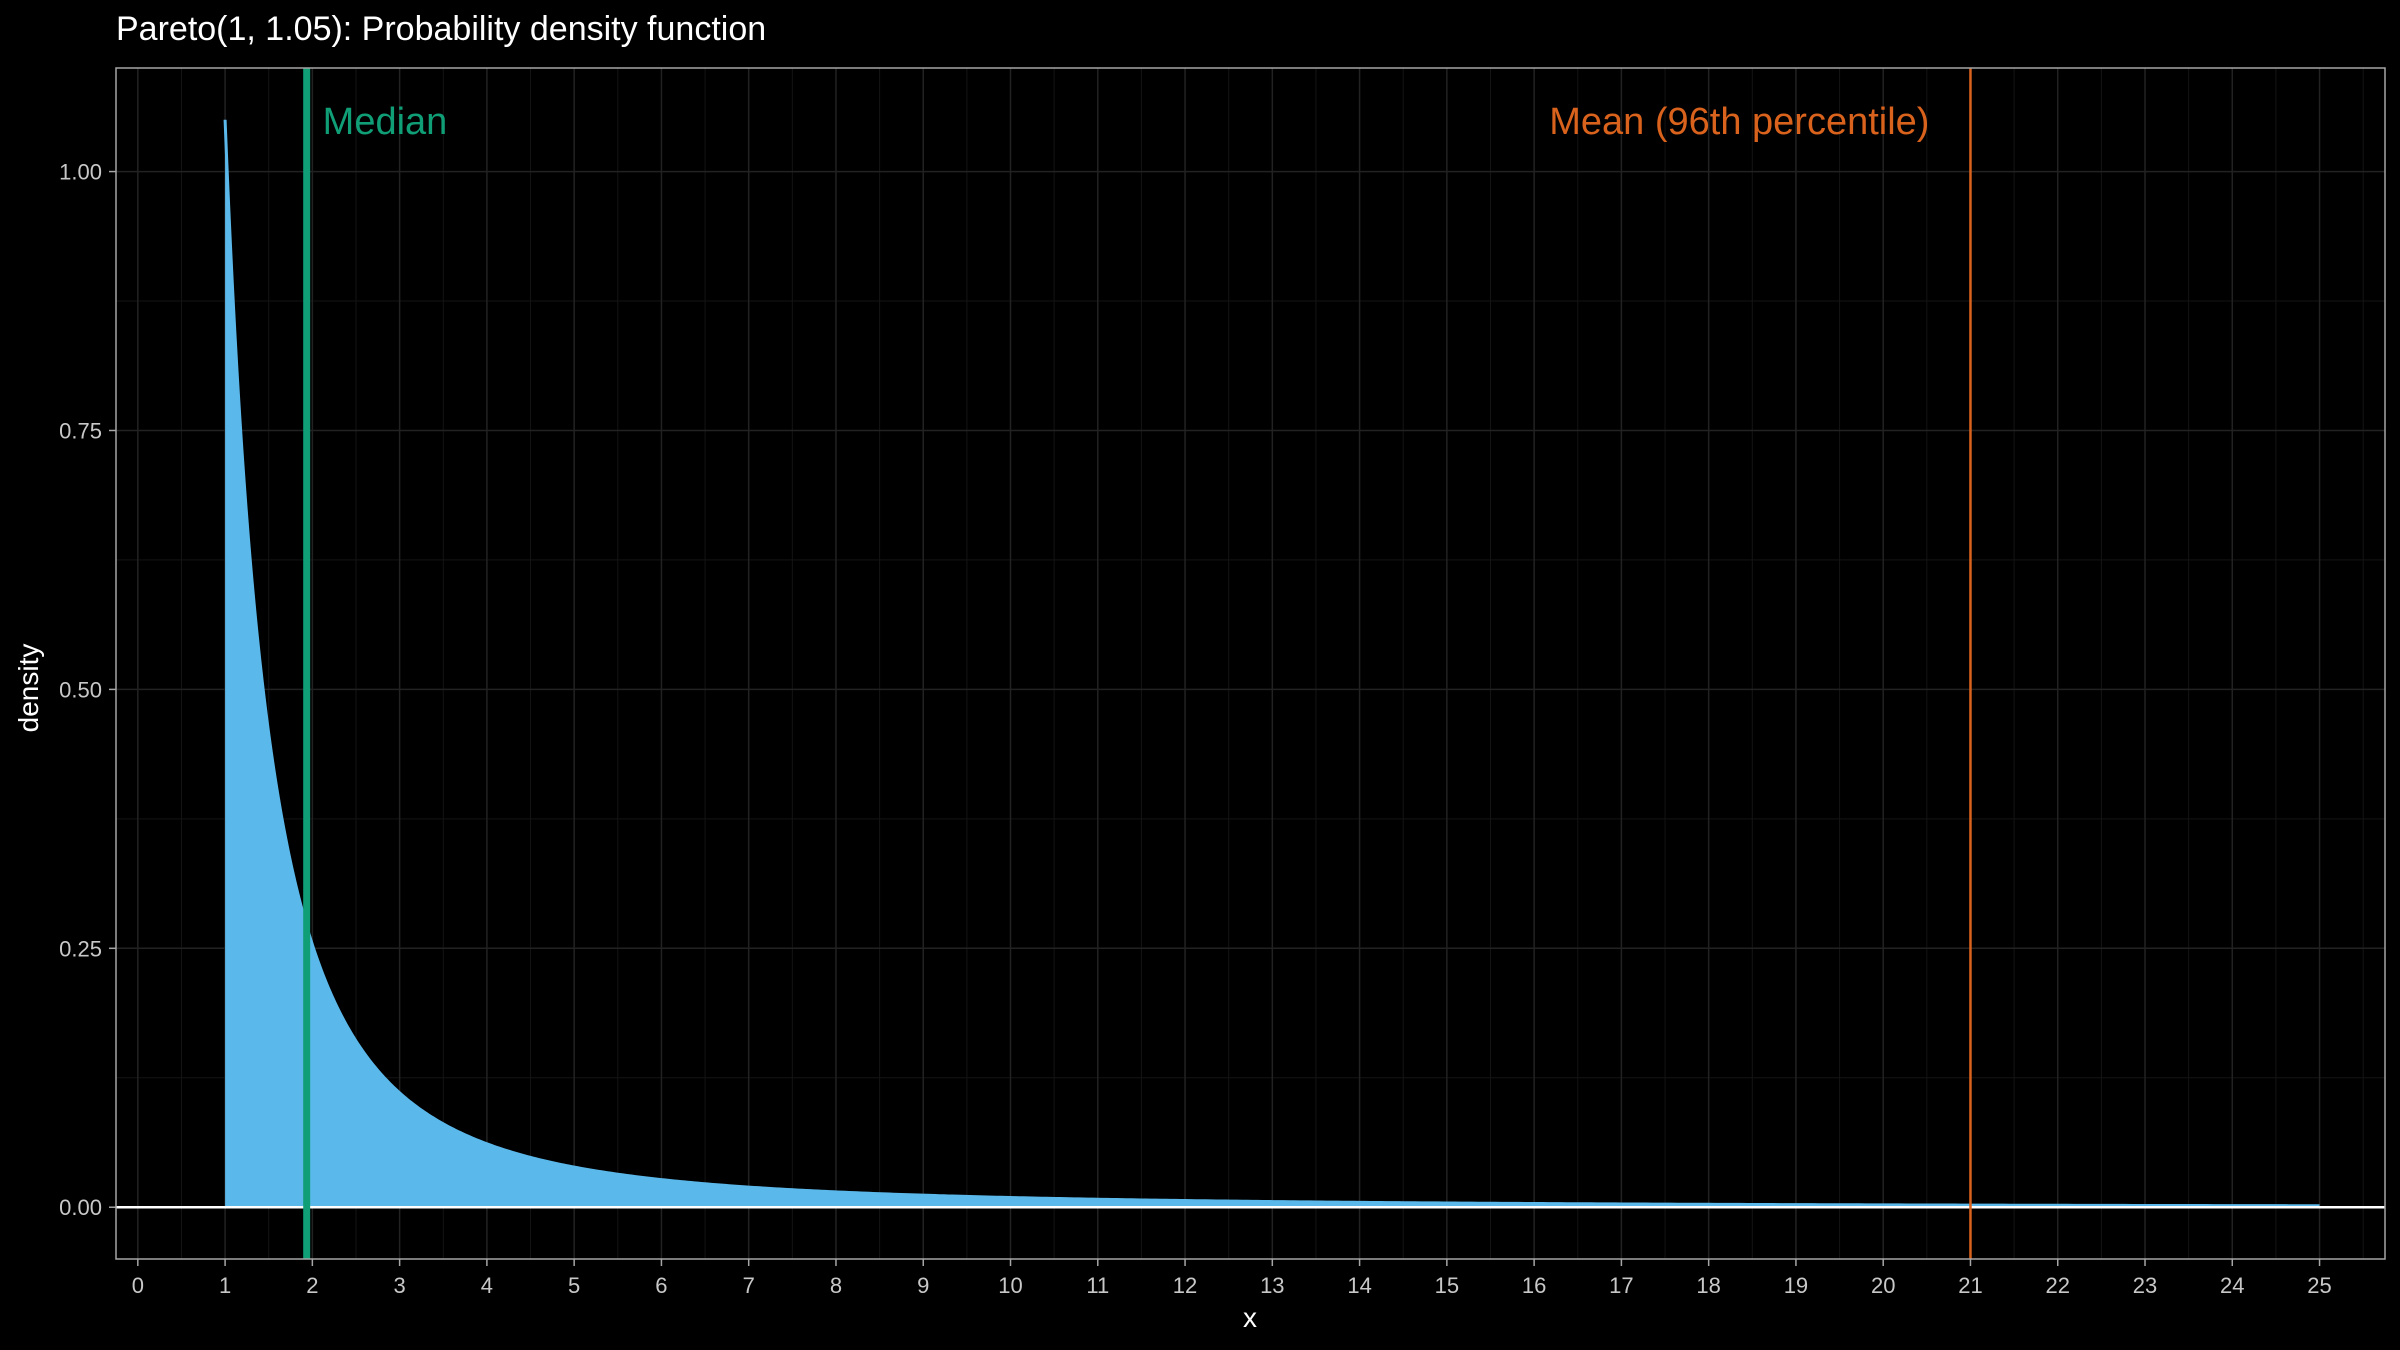  What do you see at coordinates (312, 1285) in the screenshot?
I see `x-tick-label: 2` at bounding box center [312, 1285].